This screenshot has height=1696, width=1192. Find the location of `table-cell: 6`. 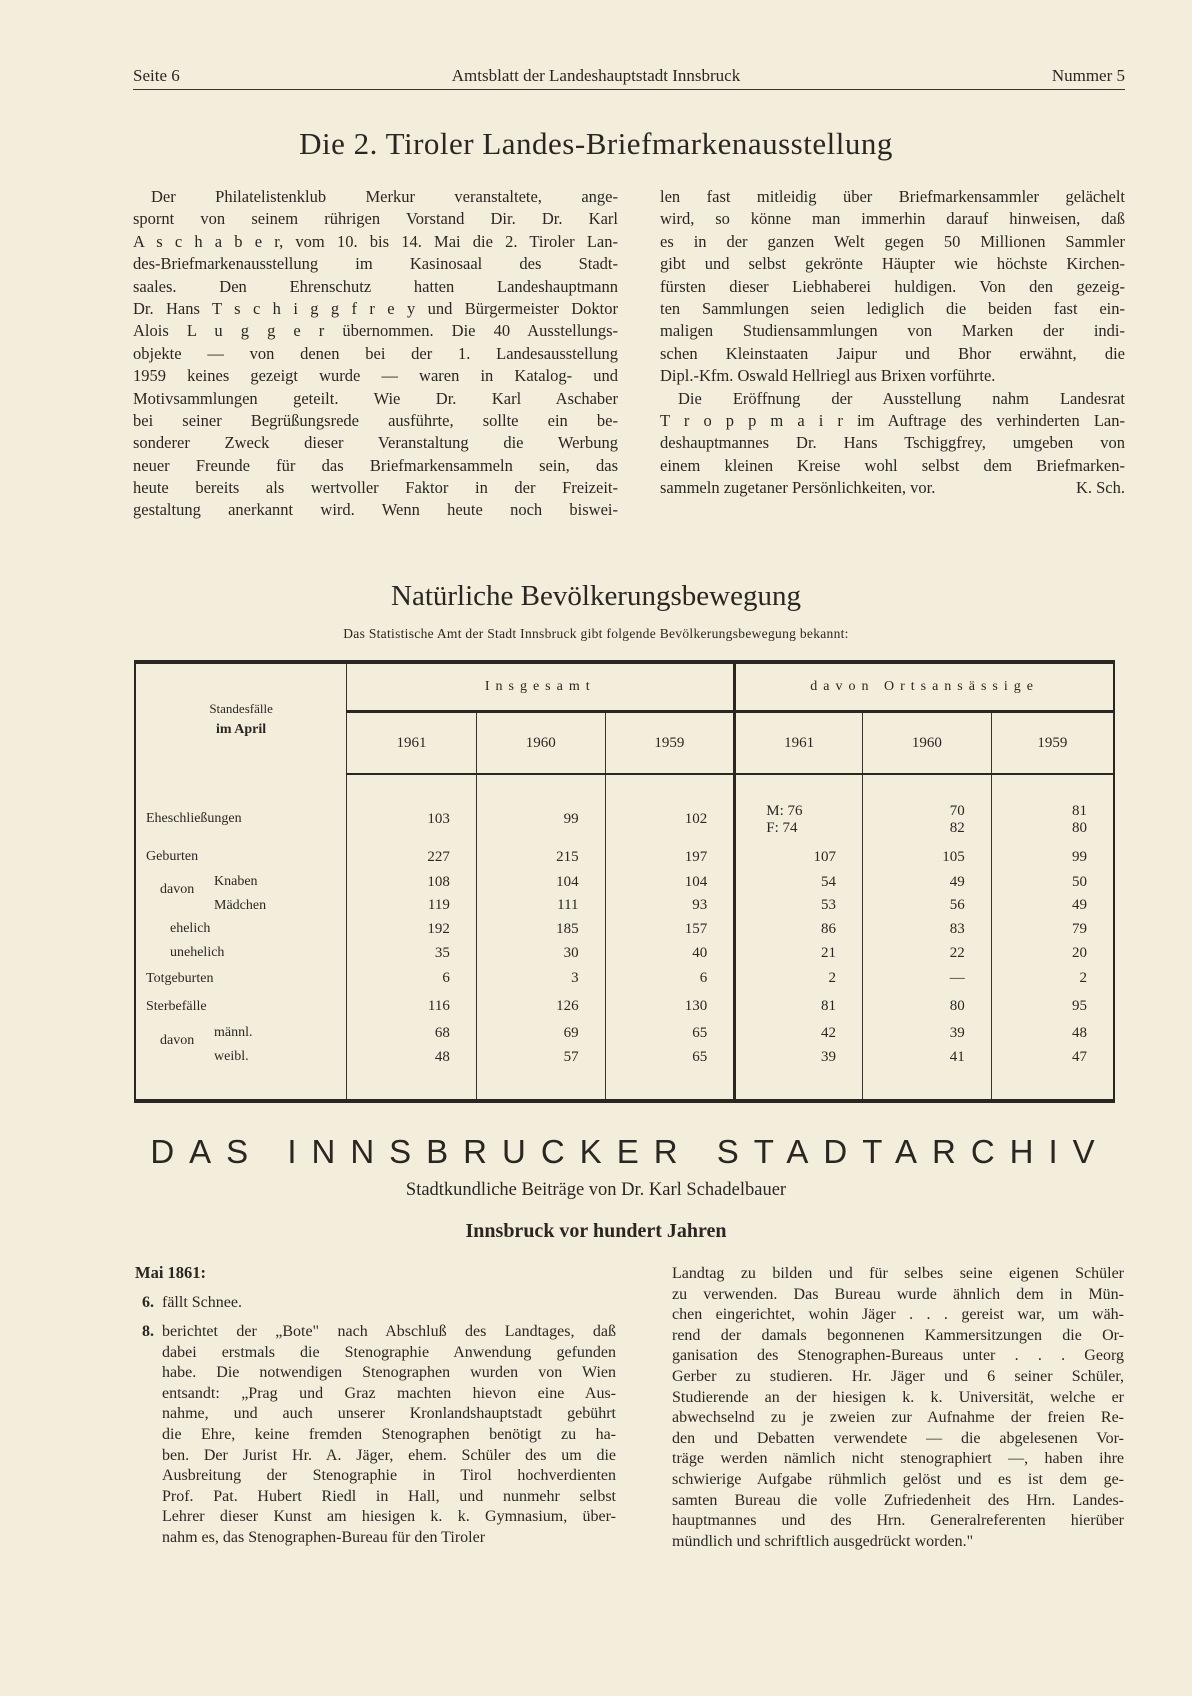

table-cell: 6 is located at coordinates (670, 978).